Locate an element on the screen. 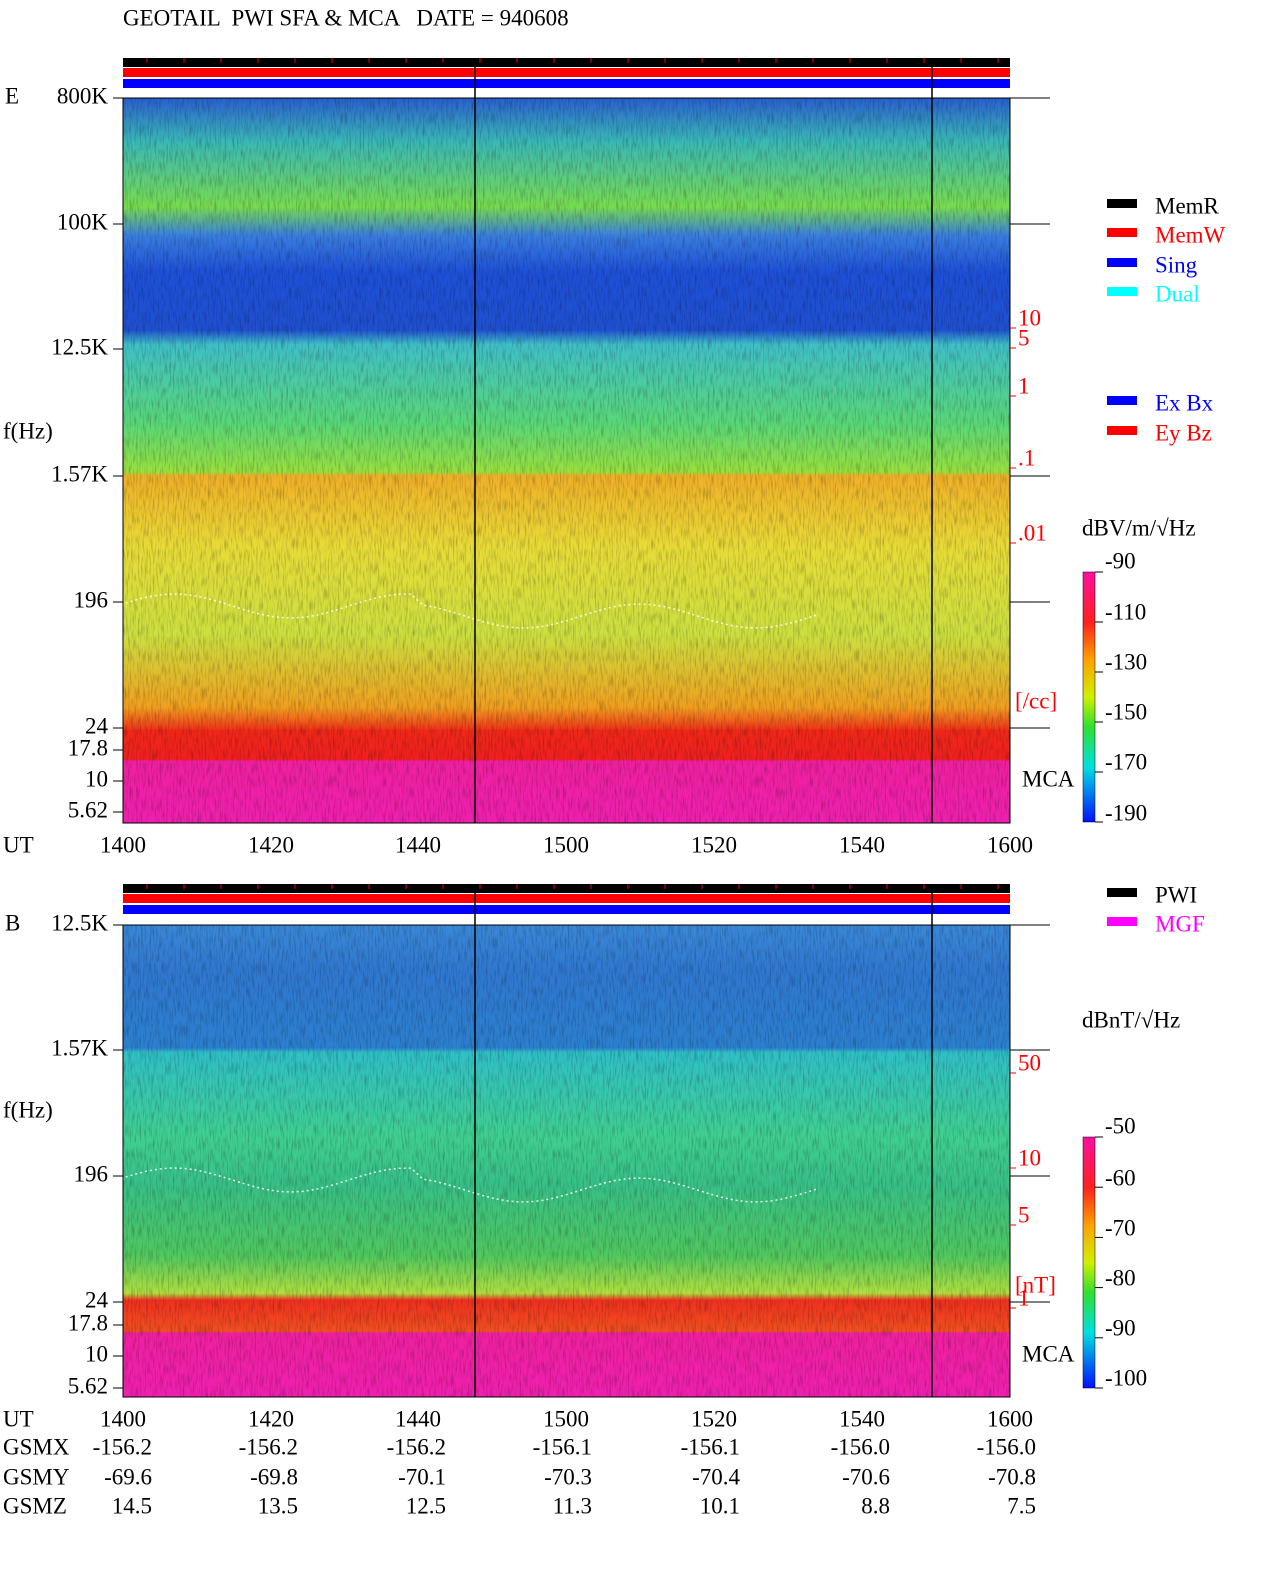 This screenshot has height=1593, width=1280. colorbar-tick-label: -110 is located at coordinates (1125, 611).